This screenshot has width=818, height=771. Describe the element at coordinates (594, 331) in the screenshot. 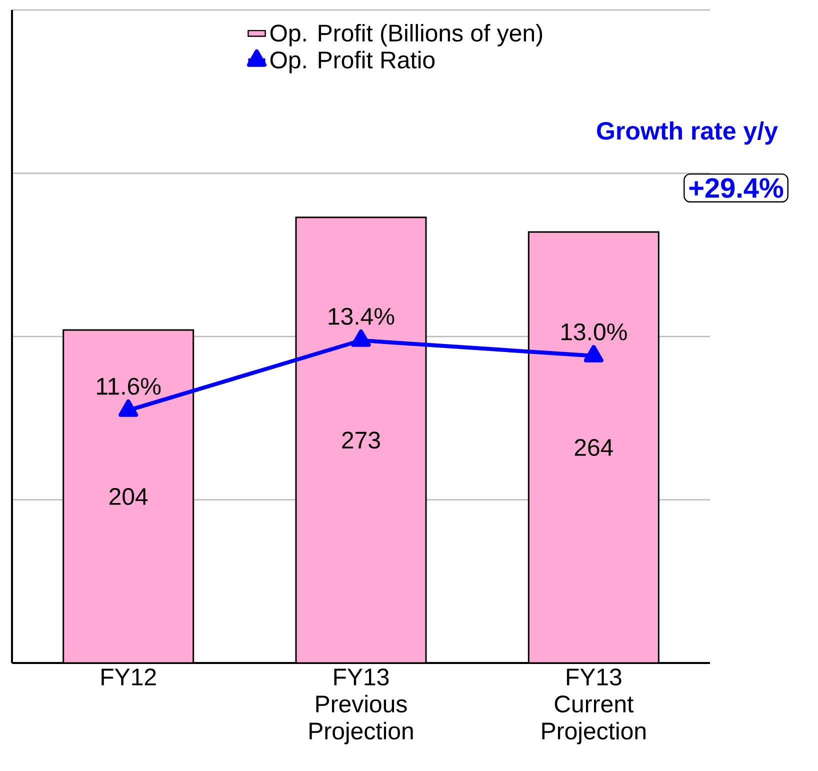

I see `data-label: 13.0%` at that location.